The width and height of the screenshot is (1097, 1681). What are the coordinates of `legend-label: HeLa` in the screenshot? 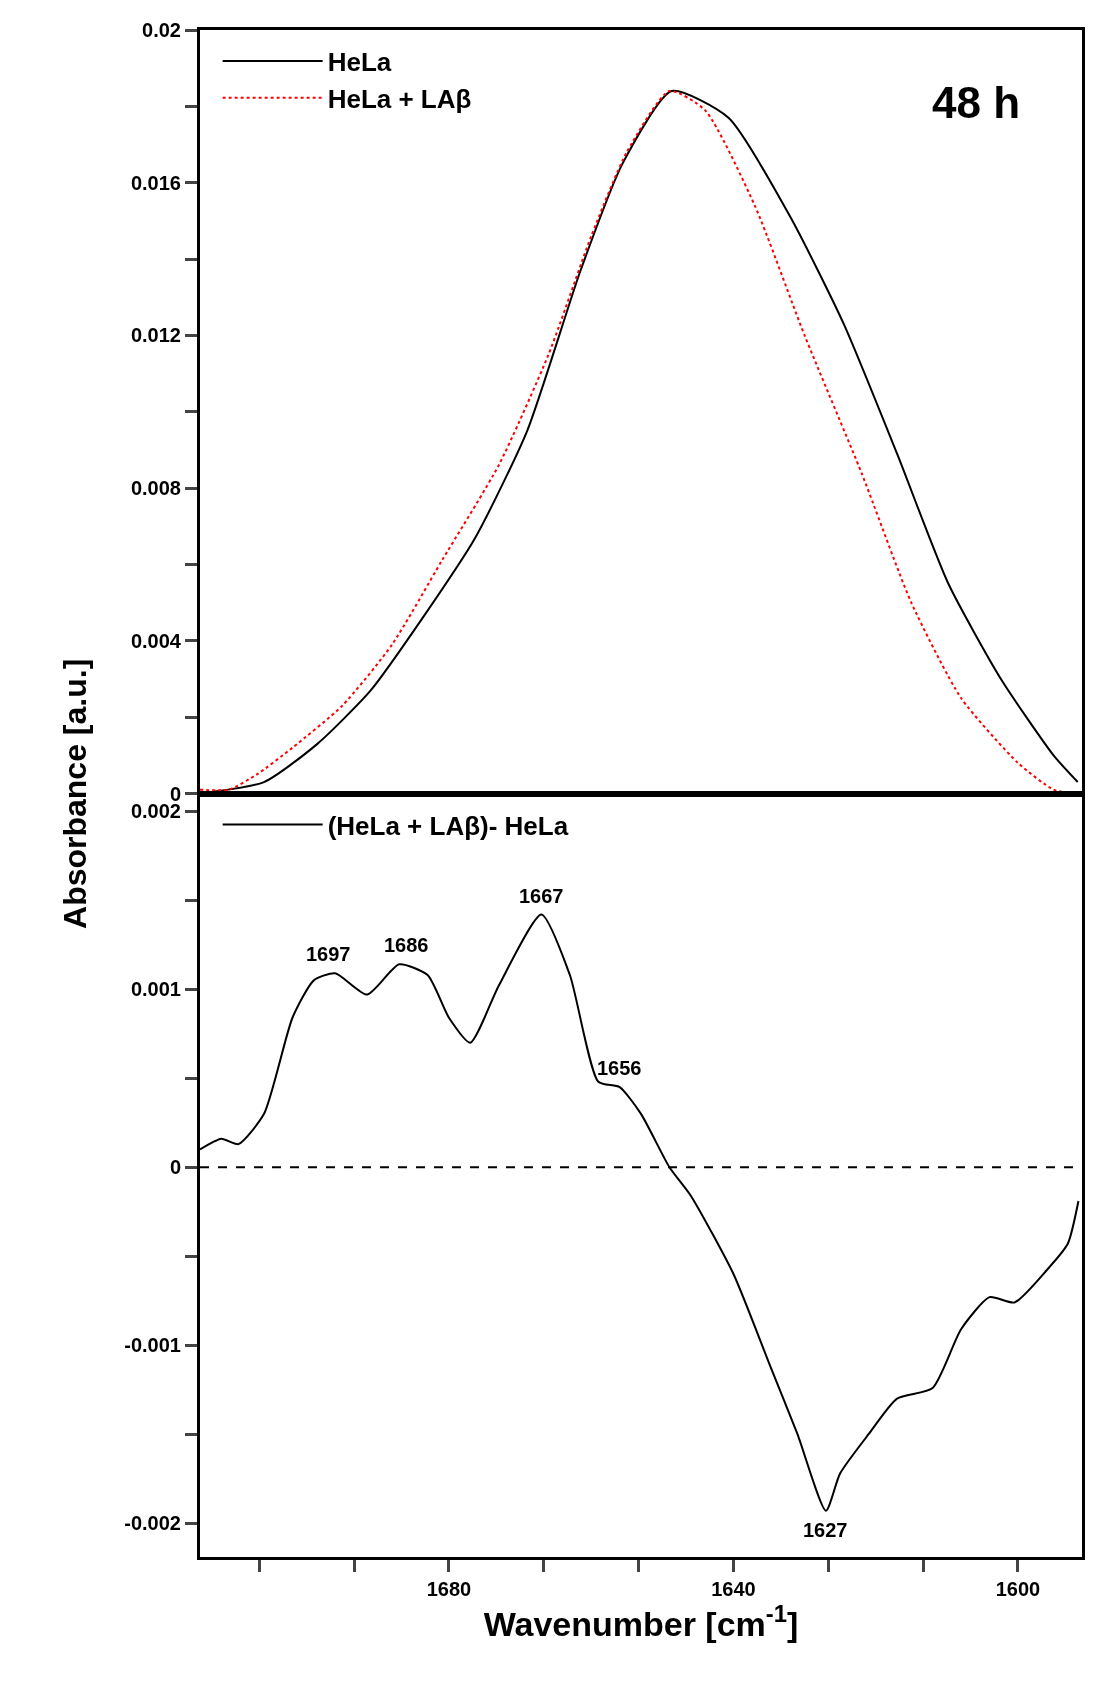 It's located at (359, 62).